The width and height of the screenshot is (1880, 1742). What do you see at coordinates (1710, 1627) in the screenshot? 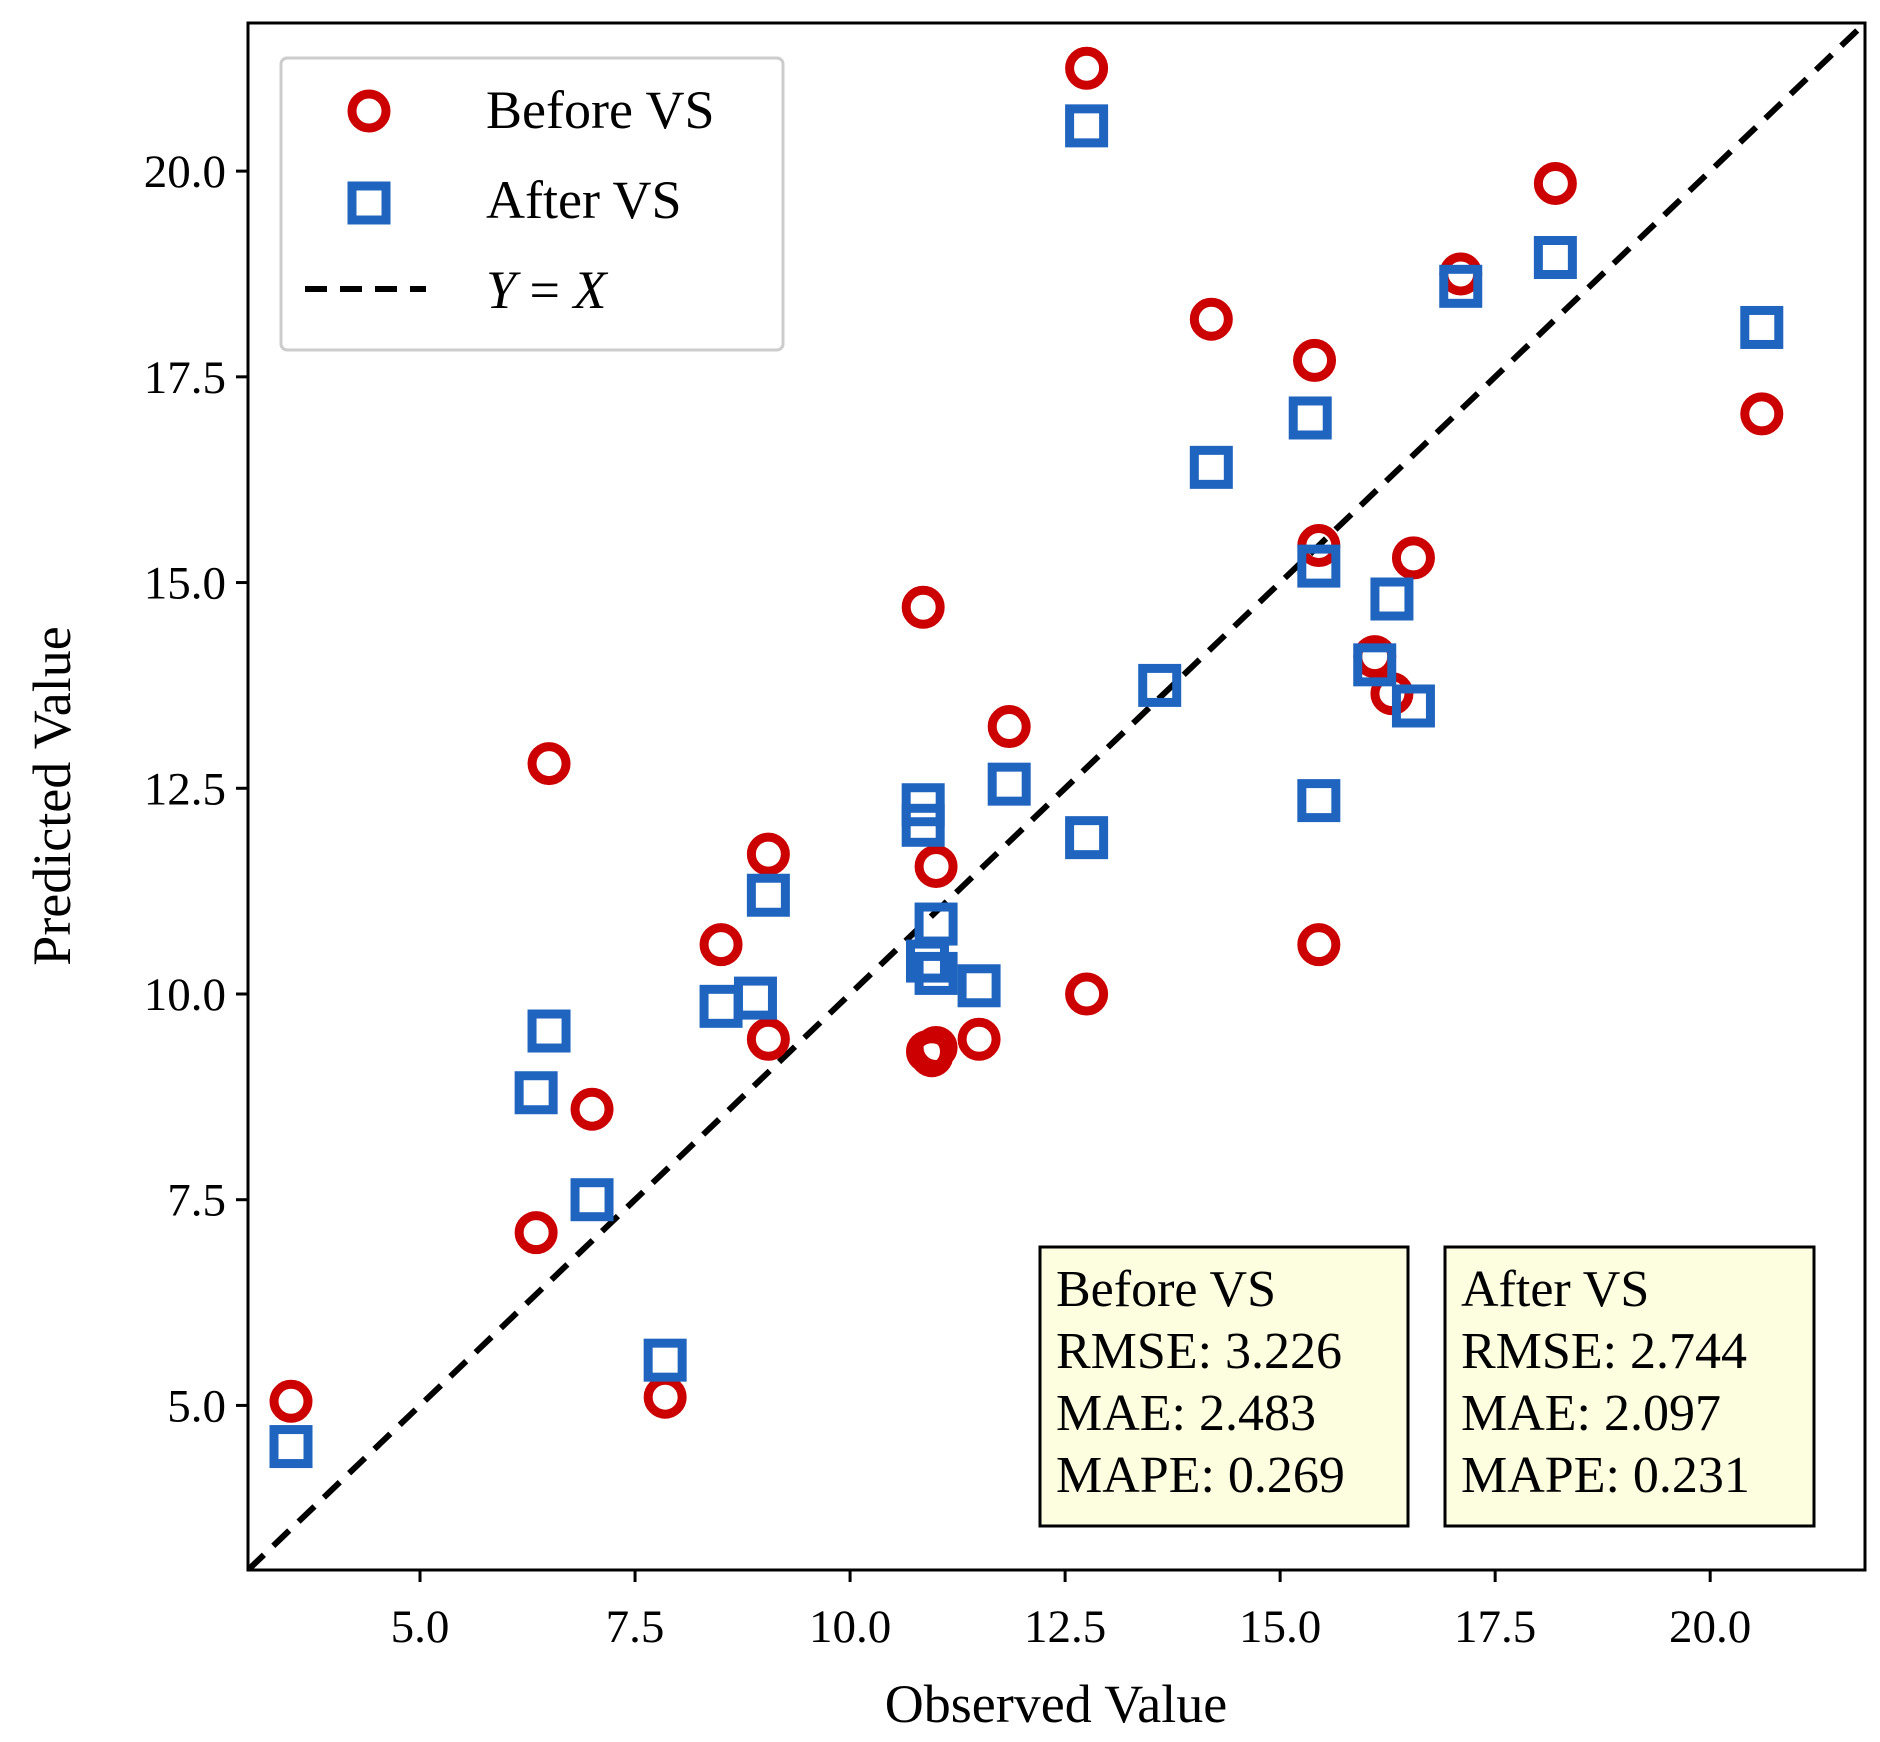
I see `x-tick-label: 20.0` at bounding box center [1710, 1627].